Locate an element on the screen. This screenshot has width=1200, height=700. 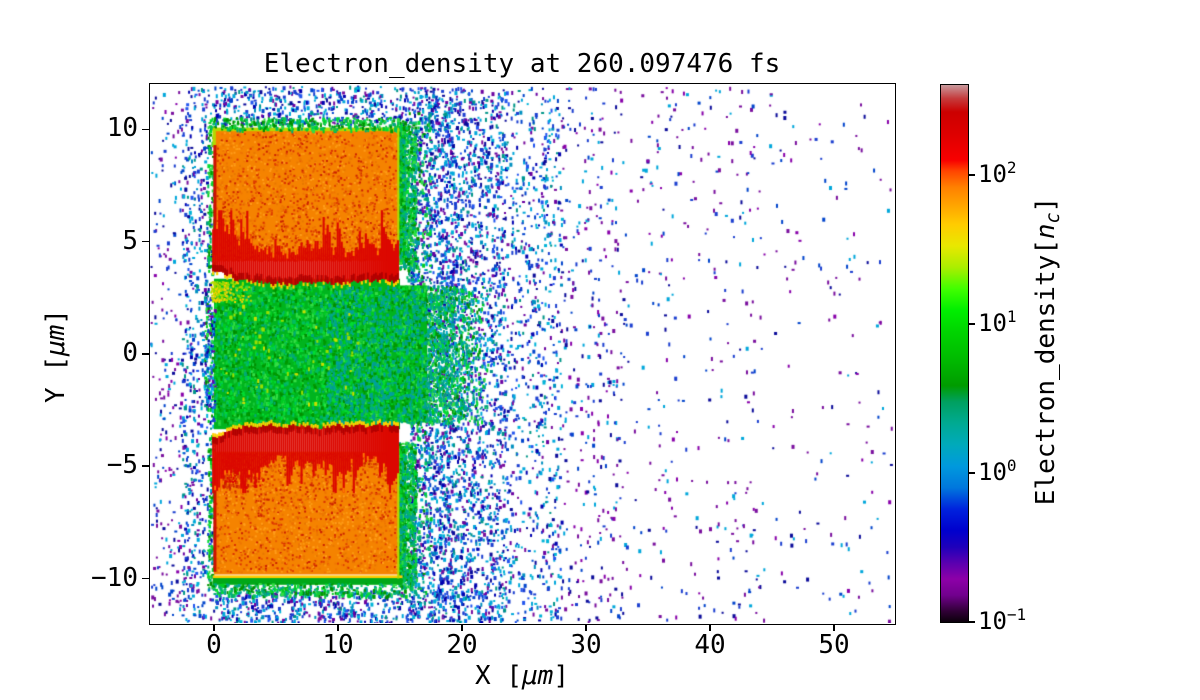
y-tick-label: 5 is located at coordinates (130, 240).